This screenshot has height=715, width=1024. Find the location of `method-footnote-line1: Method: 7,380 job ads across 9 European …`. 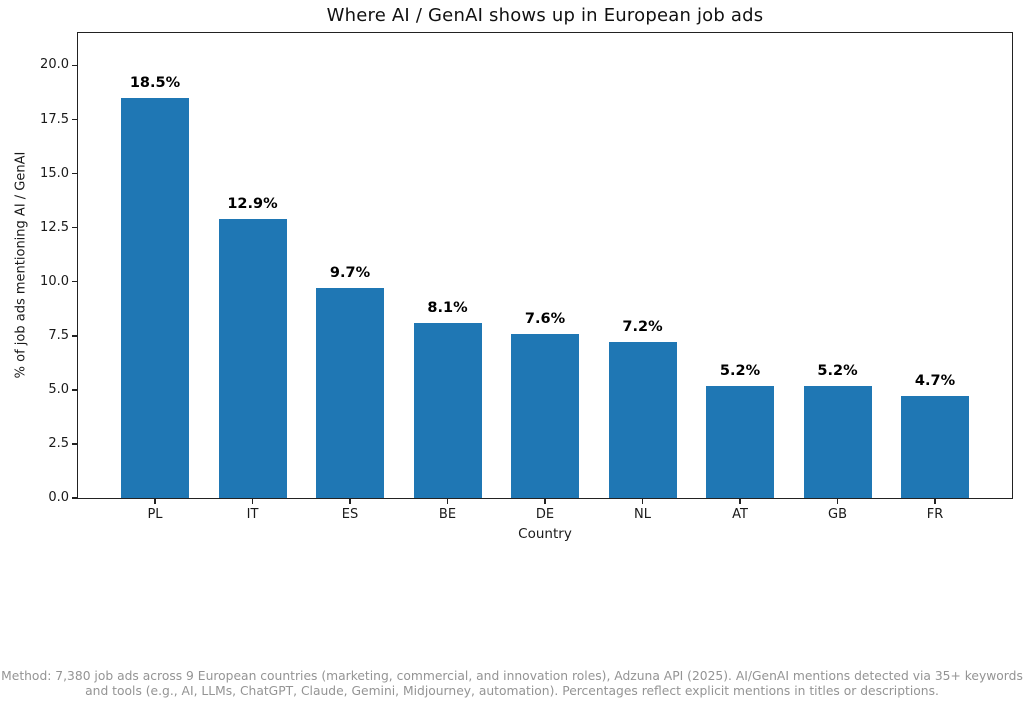

method-footnote-line1: Method: 7,380 job ads across 9 European … is located at coordinates (512, 676).